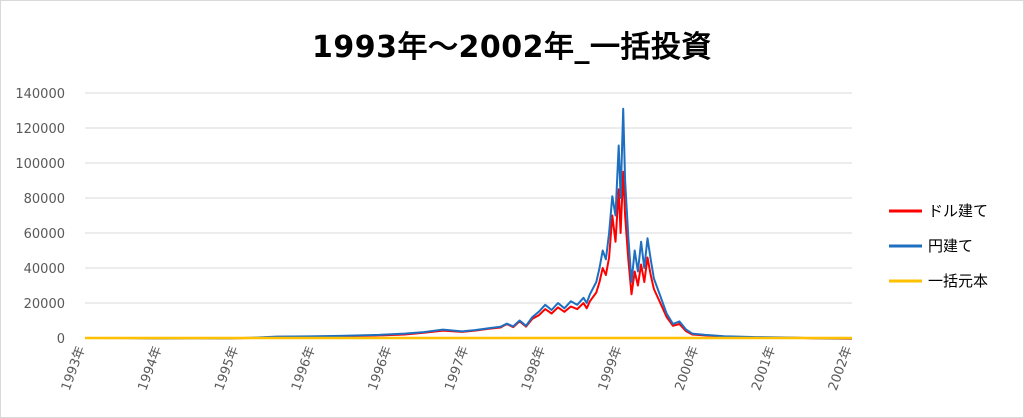 The image size is (1024, 418). I want to click on chart-title: 1993年～2002年_一括投資, so click(512, 47).